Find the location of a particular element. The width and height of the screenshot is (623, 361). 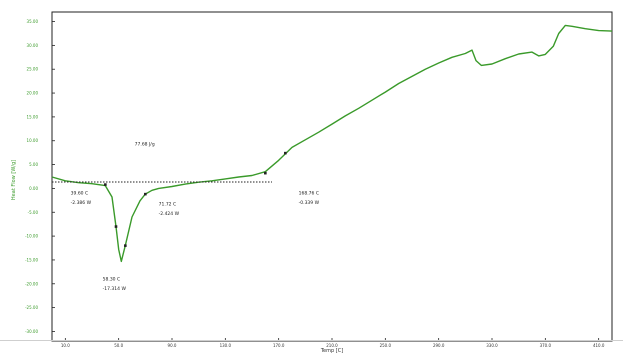

y-tick-label: 20.00 is located at coordinates (33, 93).